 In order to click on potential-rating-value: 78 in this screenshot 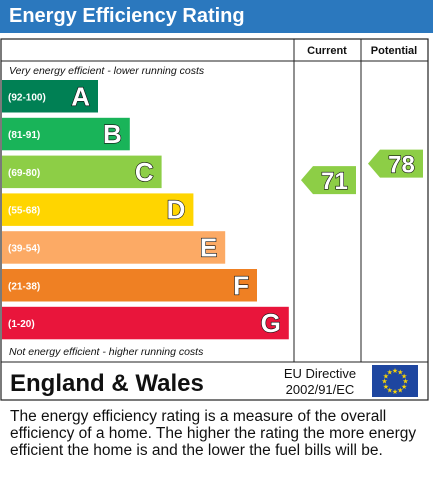, I will do `click(401, 165)`.